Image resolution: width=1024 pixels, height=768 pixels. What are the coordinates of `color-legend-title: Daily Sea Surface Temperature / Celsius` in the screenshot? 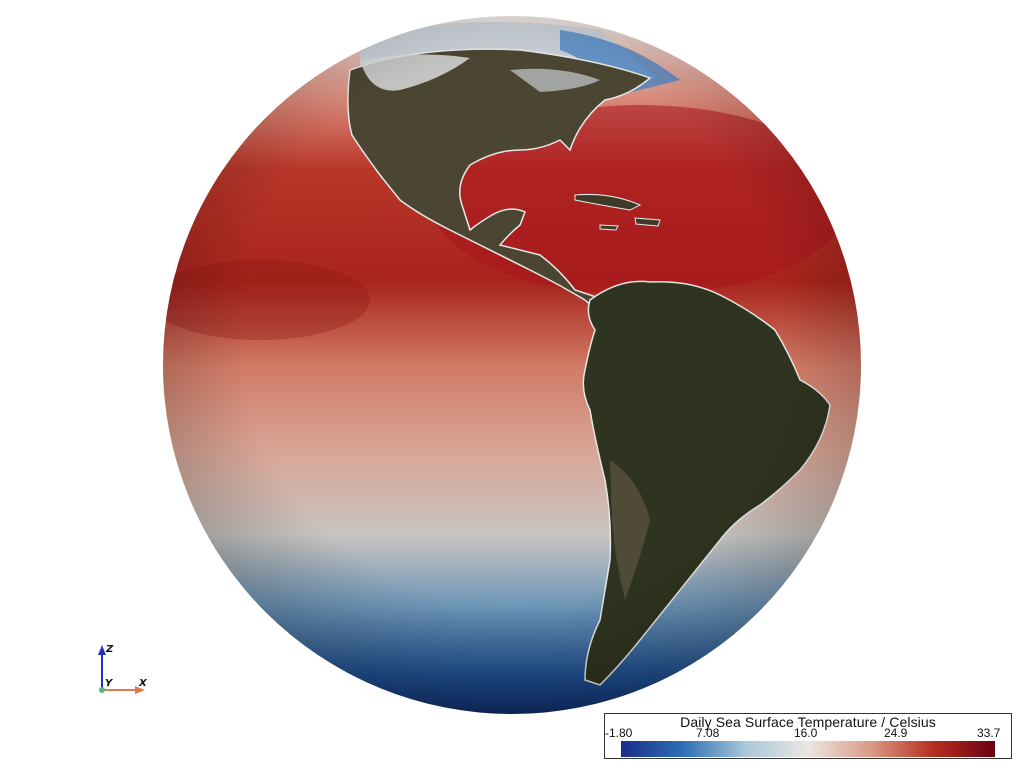 It's located at (808, 722).